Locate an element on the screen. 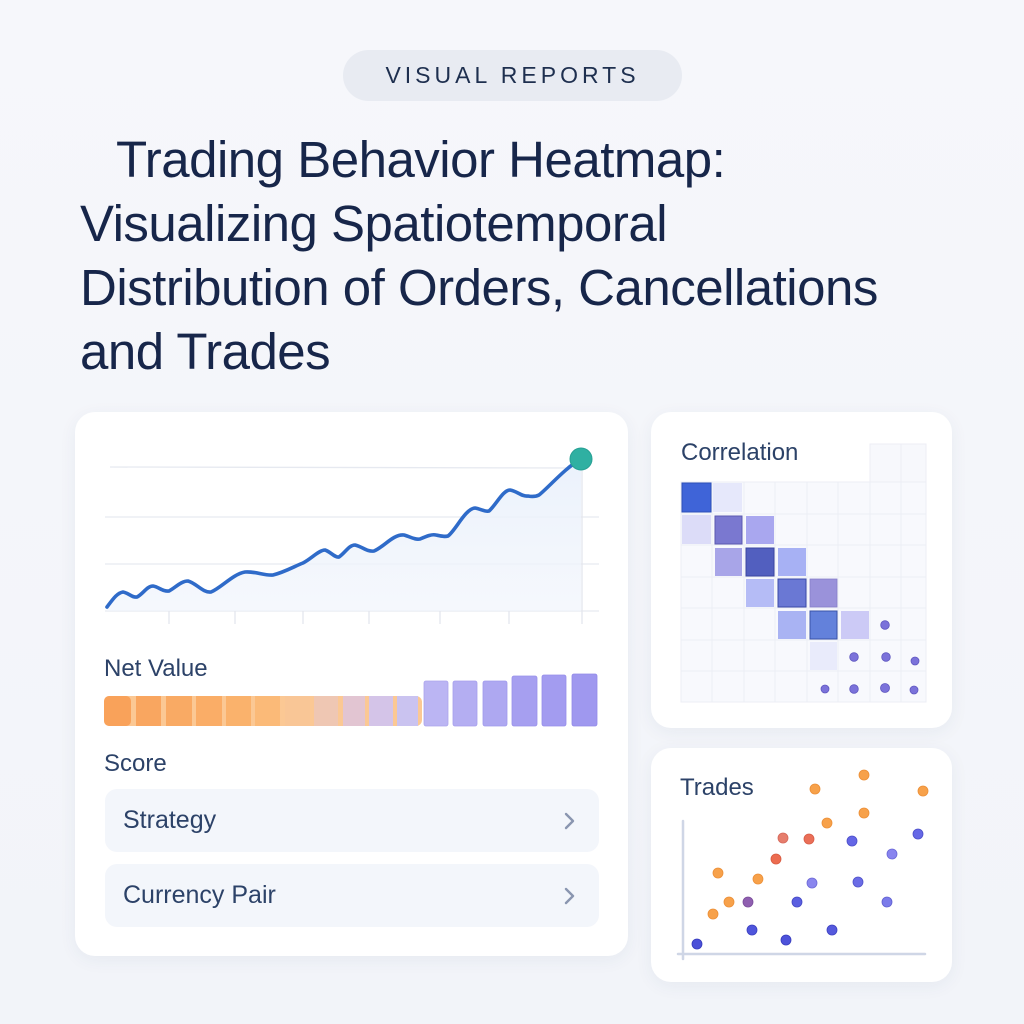  trades-scatter is located at coordinates (802, 865).